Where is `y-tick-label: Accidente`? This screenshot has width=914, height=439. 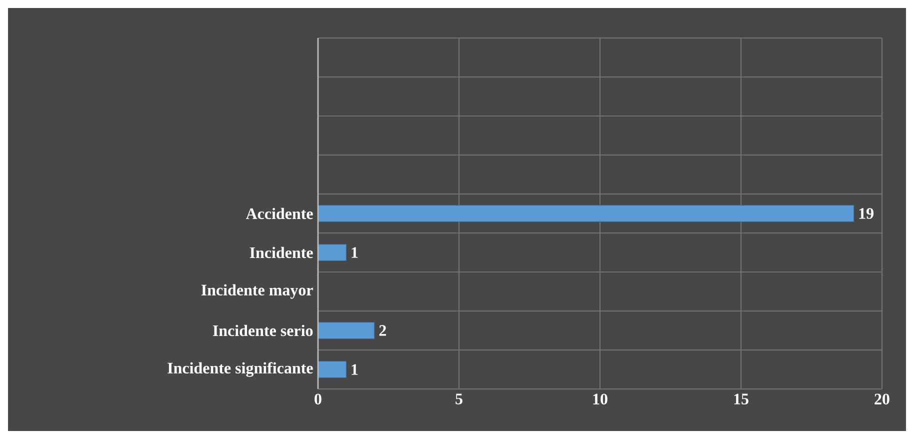
y-tick-label: Accidente is located at coordinates (279, 214).